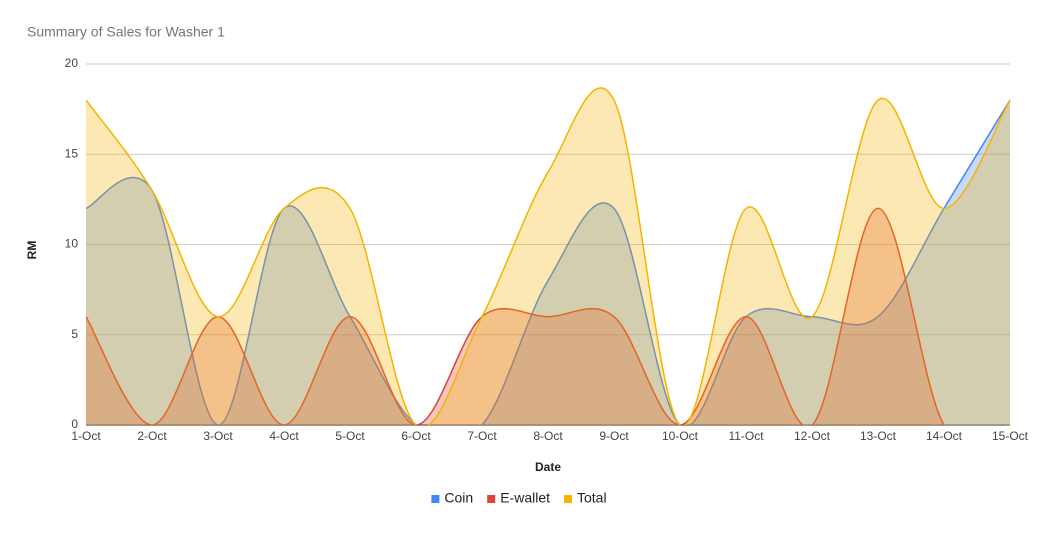 The width and height of the screenshot is (1038, 533). Describe the element at coordinates (72, 63) in the screenshot. I see `y-tick-label: 20` at that location.